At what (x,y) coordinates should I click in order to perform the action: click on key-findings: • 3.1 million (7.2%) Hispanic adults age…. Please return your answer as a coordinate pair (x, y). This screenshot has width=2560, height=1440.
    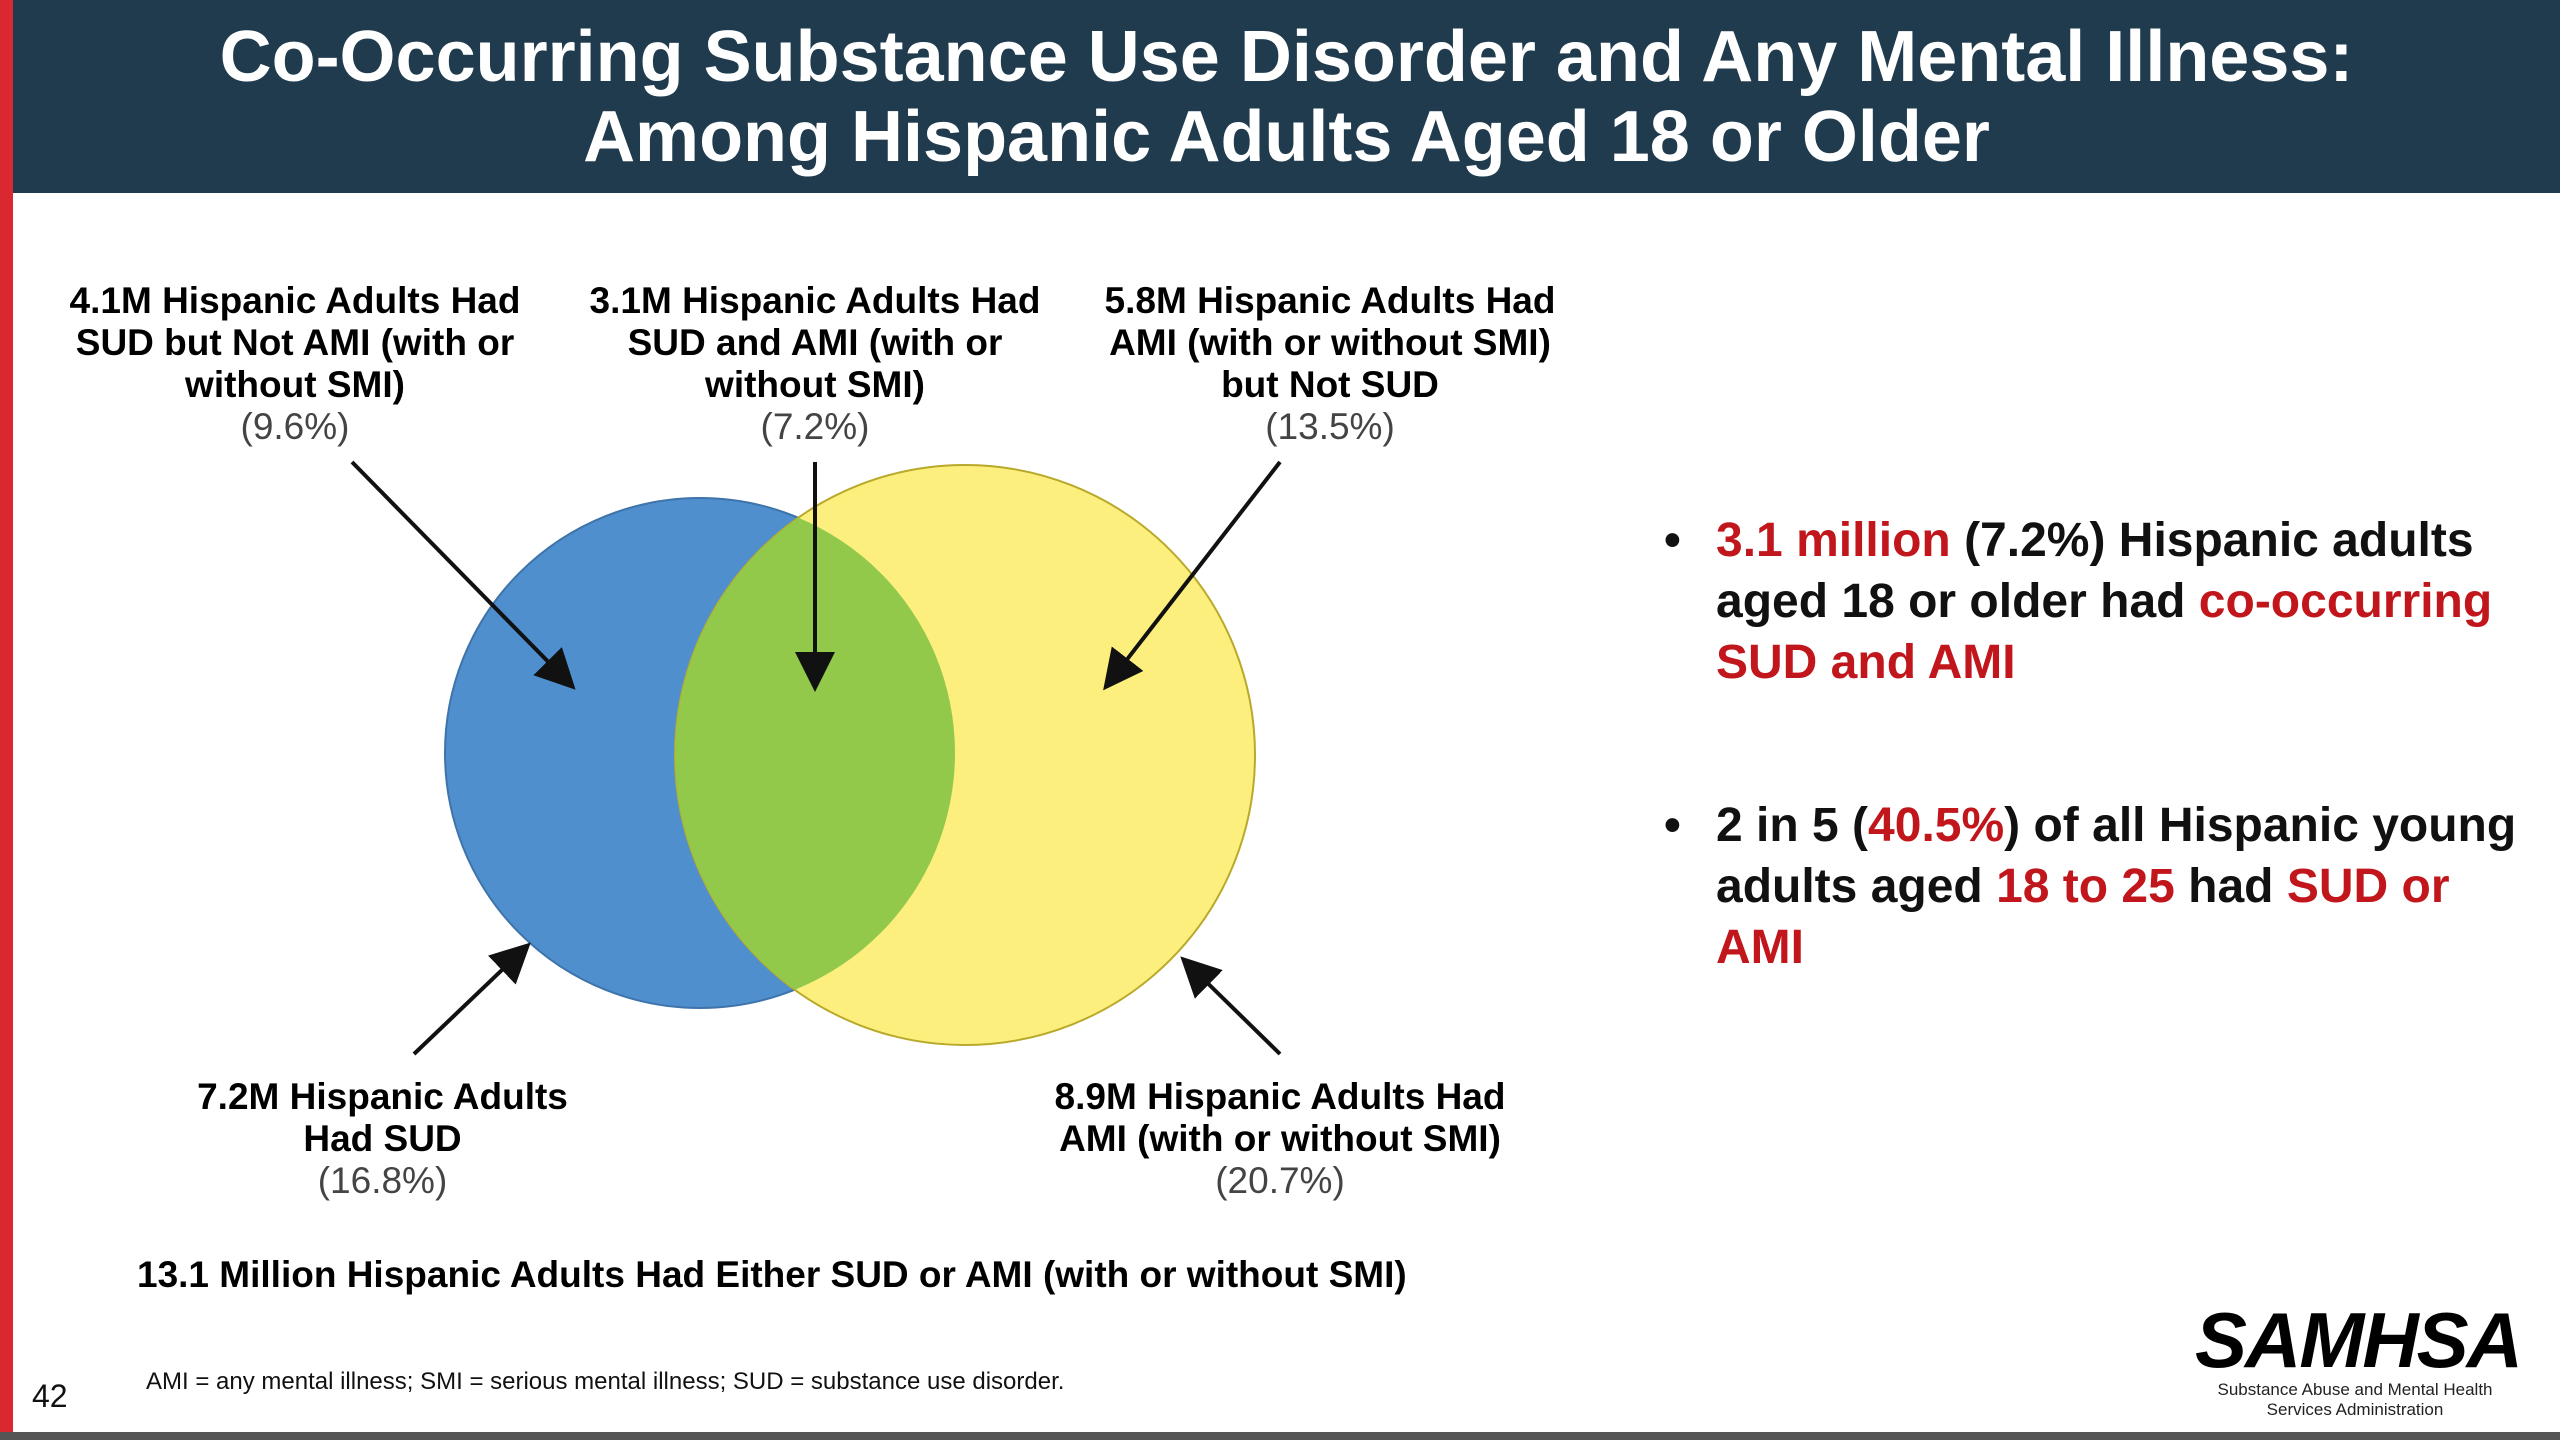
    Looking at the image, I should click on (2100, 795).